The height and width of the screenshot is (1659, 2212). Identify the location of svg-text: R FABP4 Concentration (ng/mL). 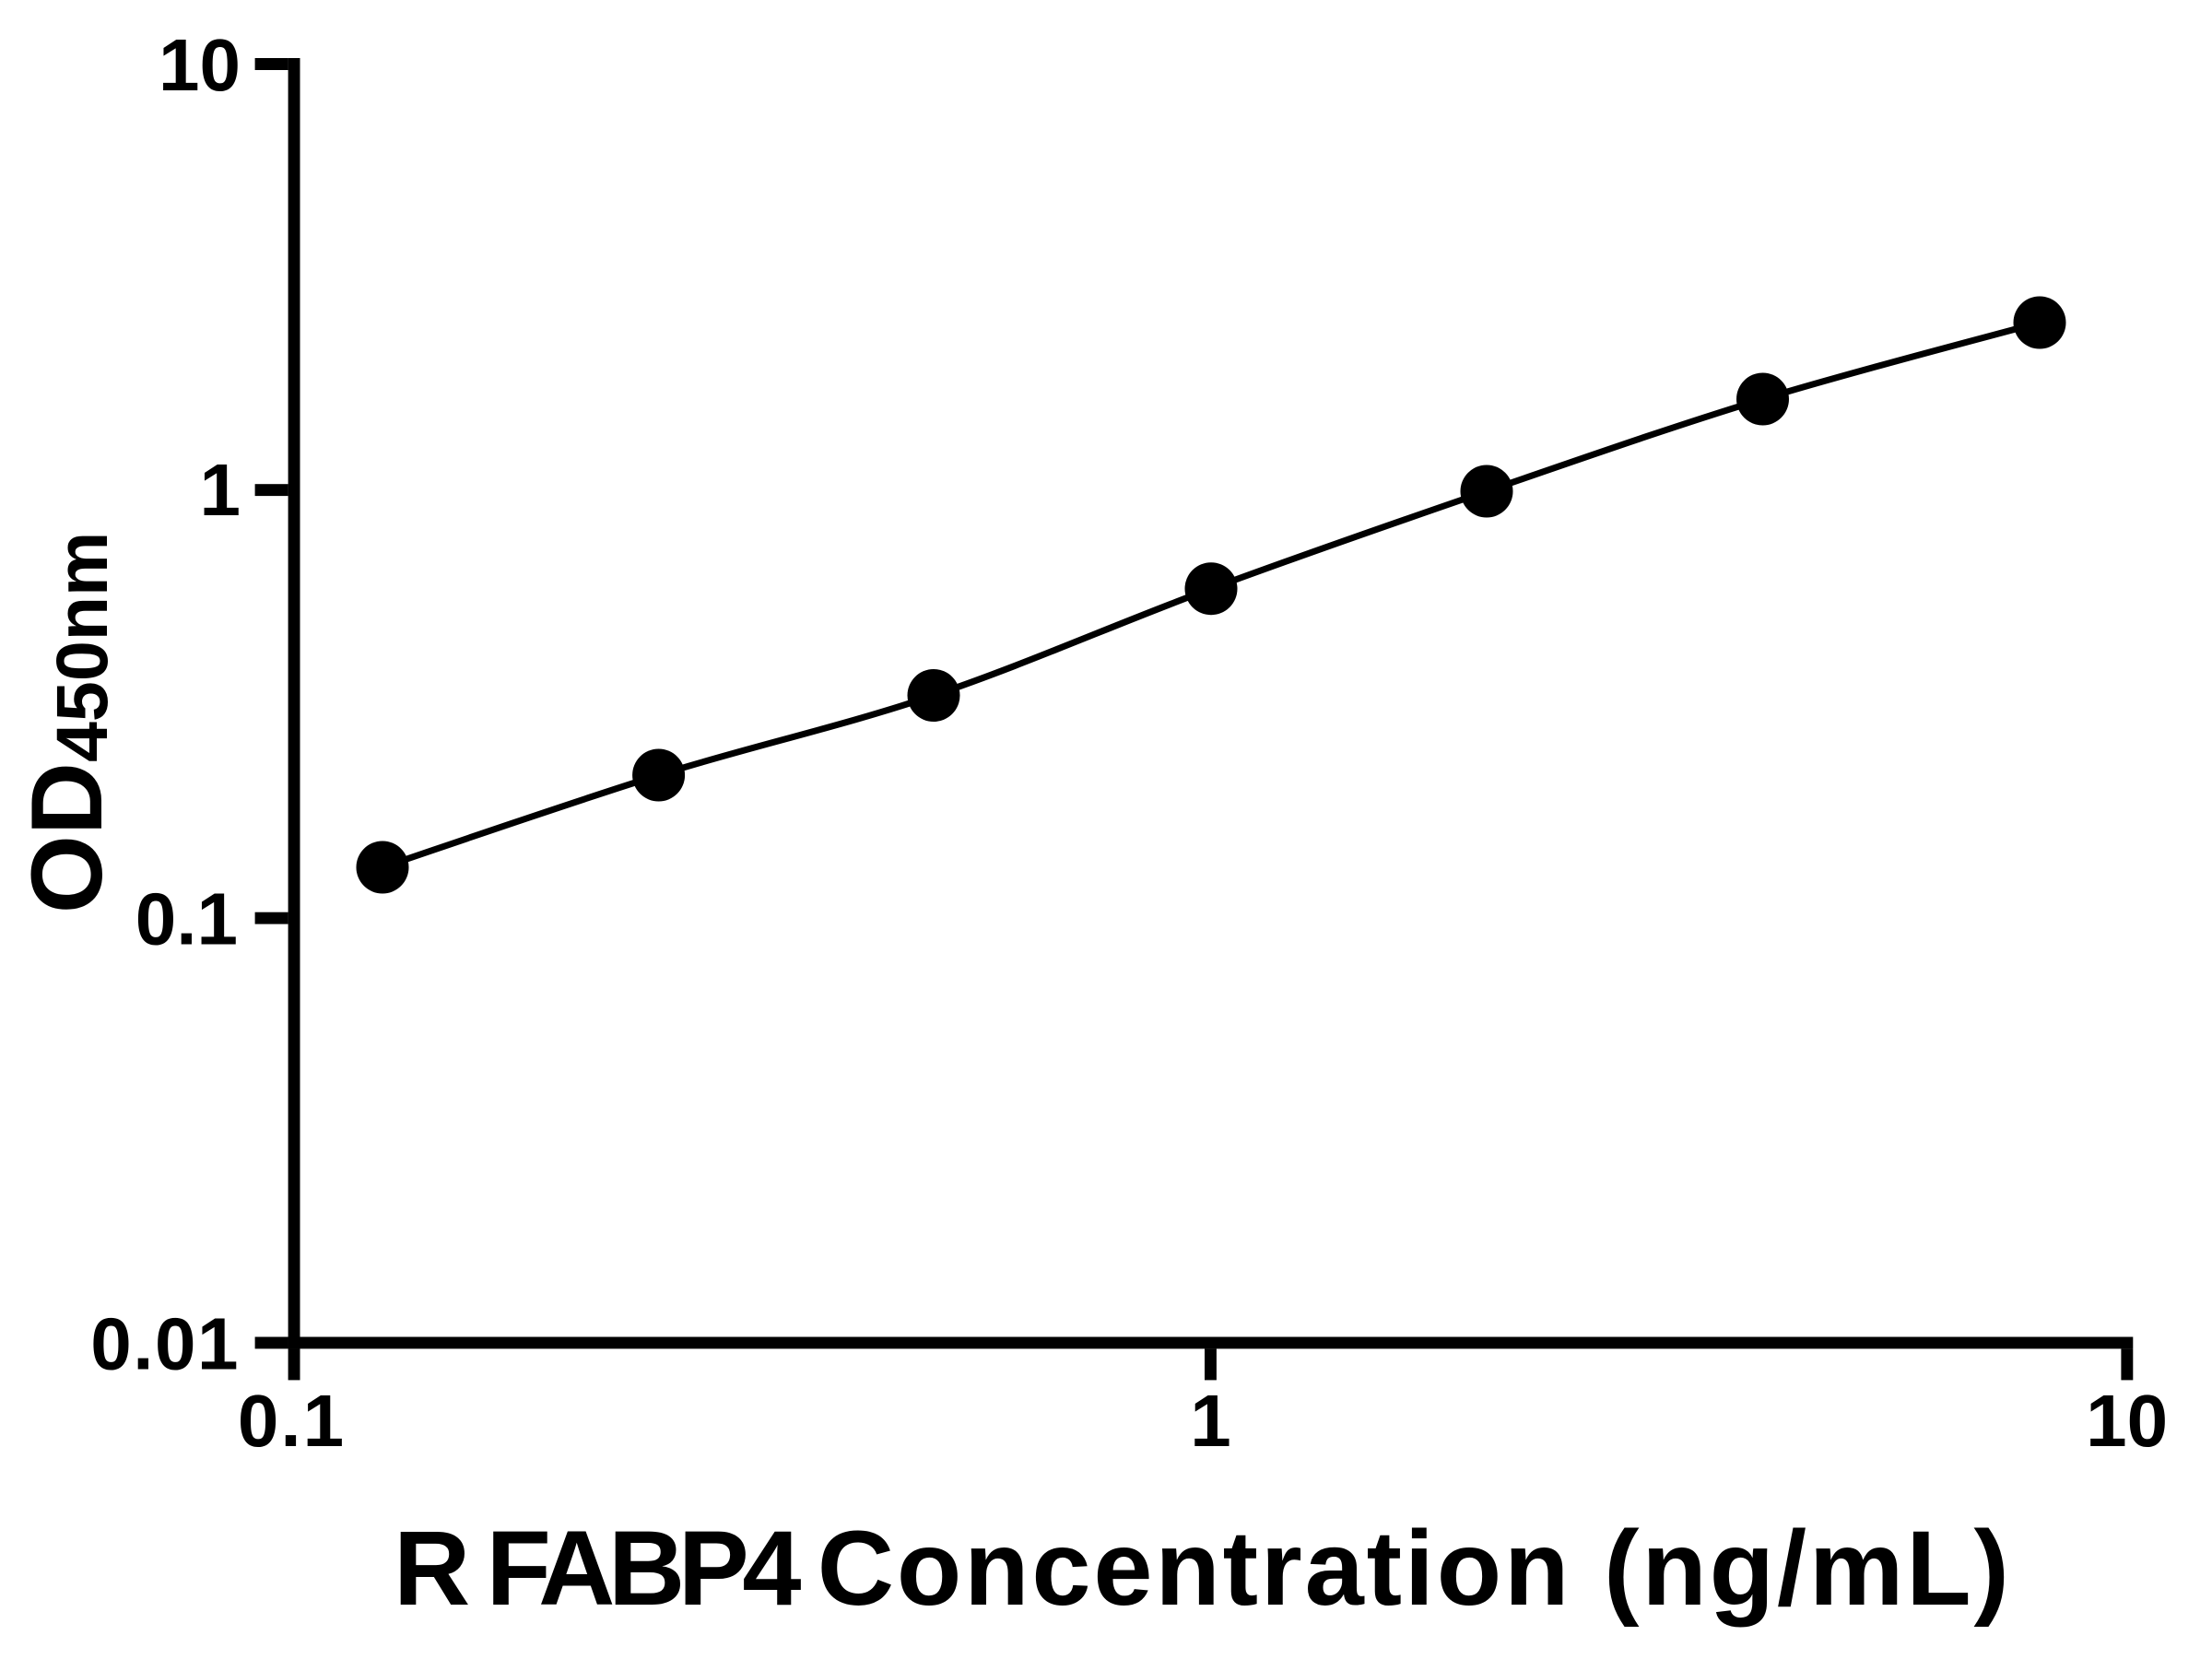
(1203, 1569).